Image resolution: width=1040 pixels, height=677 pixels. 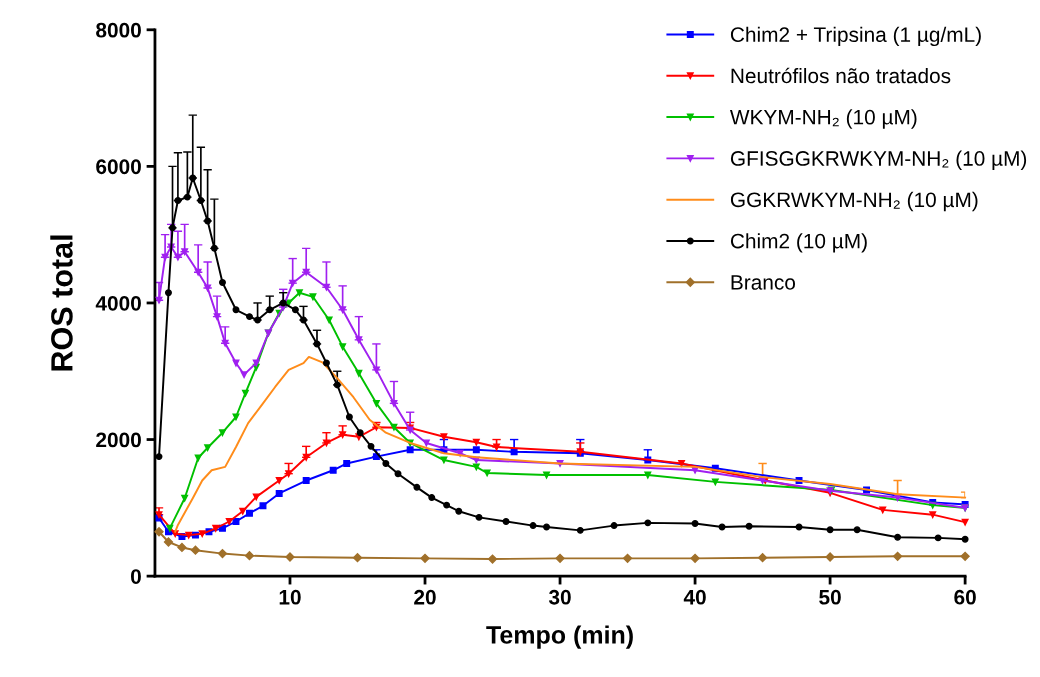 I want to click on y-tick-label: 6000, so click(x=118, y=167).